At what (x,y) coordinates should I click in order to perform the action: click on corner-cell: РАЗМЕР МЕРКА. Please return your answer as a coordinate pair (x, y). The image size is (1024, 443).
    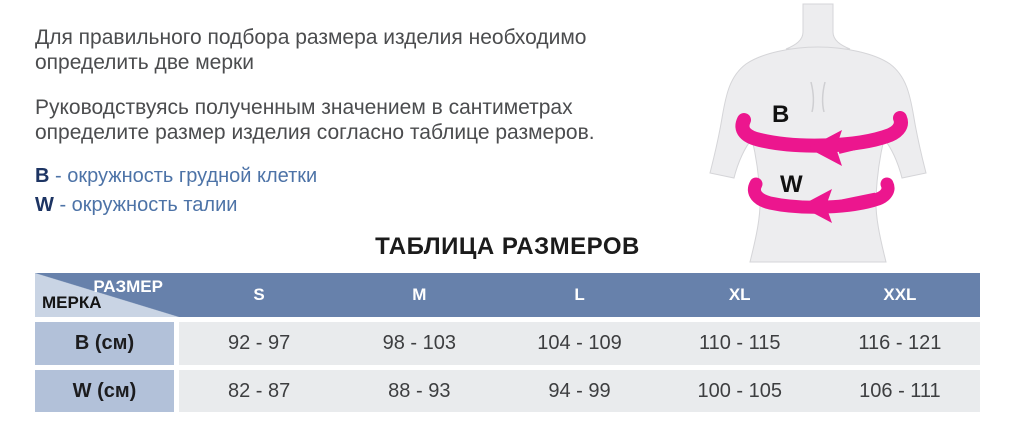
    Looking at the image, I should click on (107, 295).